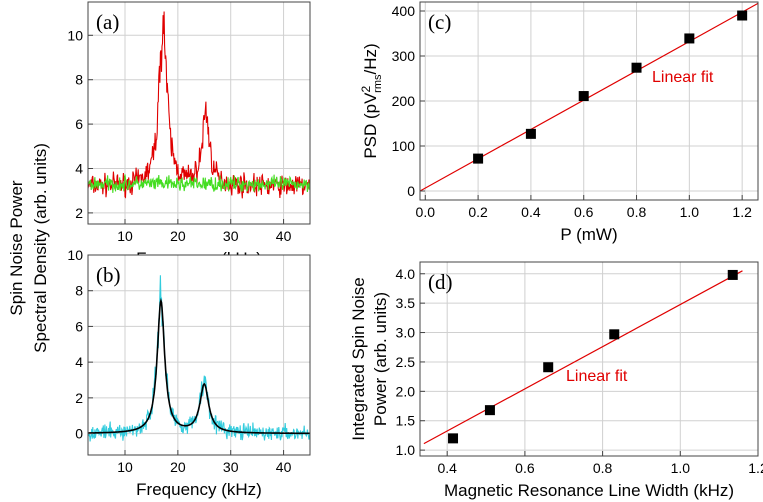  I want to click on y-axis-label-line: Integrated Spin Noise, so click(358, 359).